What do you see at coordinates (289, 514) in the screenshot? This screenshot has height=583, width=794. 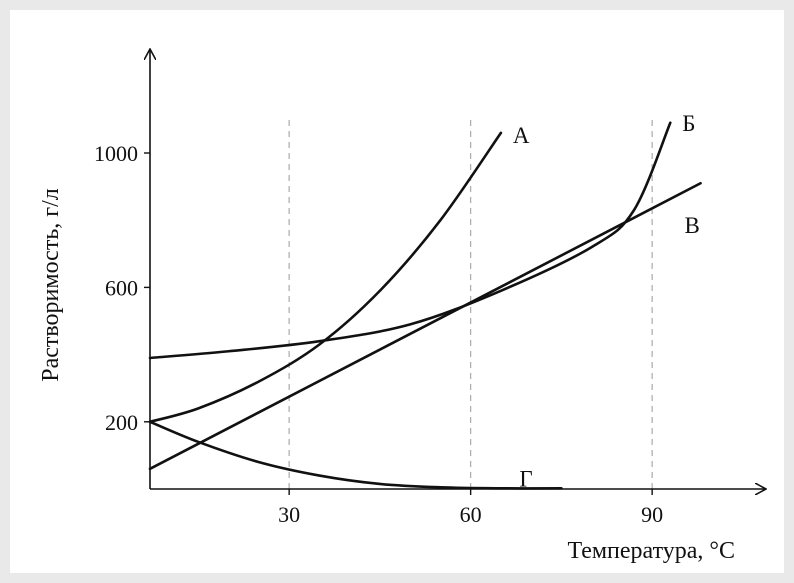 I see `x-tick-label-0: 30` at bounding box center [289, 514].